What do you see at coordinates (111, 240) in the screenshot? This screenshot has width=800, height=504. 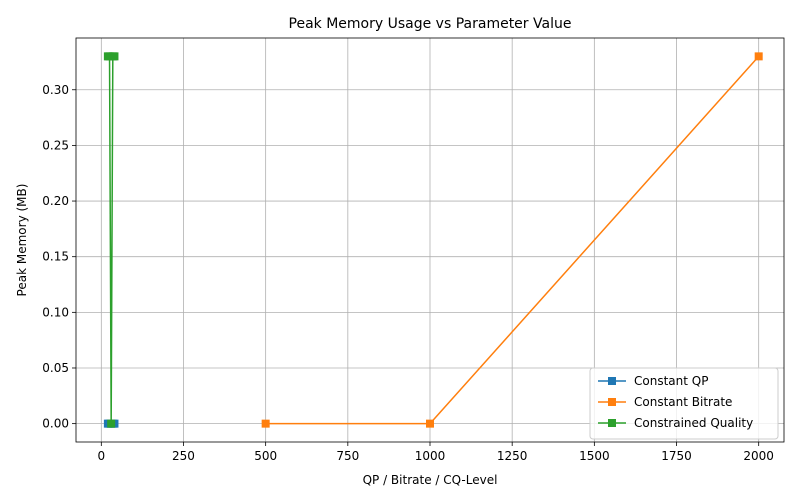 I see `series-group` at bounding box center [111, 240].